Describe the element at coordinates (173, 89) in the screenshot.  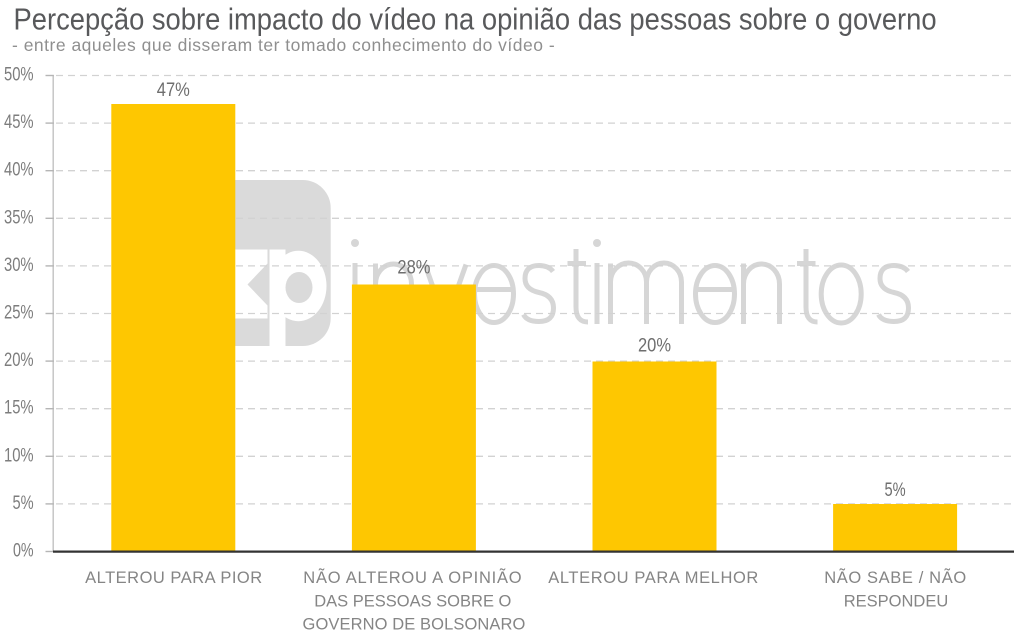
I see `svg-text: 47%` at that location.